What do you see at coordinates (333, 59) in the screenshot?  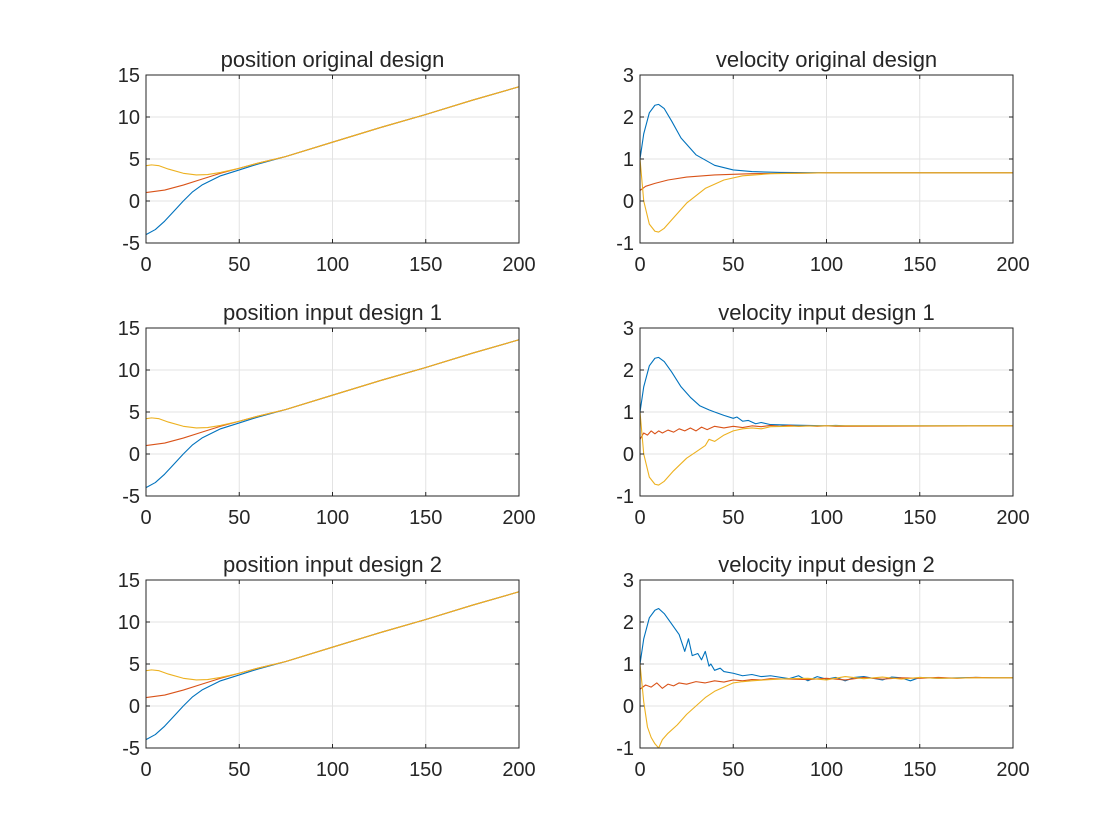 I see `chart-title: position original design` at bounding box center [333, 59].